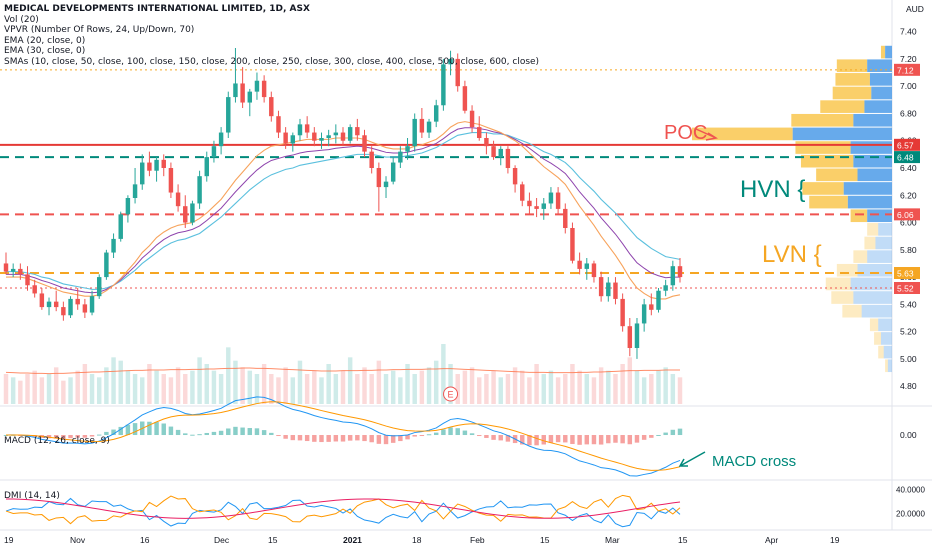  What do you see at coordinates (9, 540) in the screenshot?
I see `time-tick-label: 19` at bounding box center [9, 540].